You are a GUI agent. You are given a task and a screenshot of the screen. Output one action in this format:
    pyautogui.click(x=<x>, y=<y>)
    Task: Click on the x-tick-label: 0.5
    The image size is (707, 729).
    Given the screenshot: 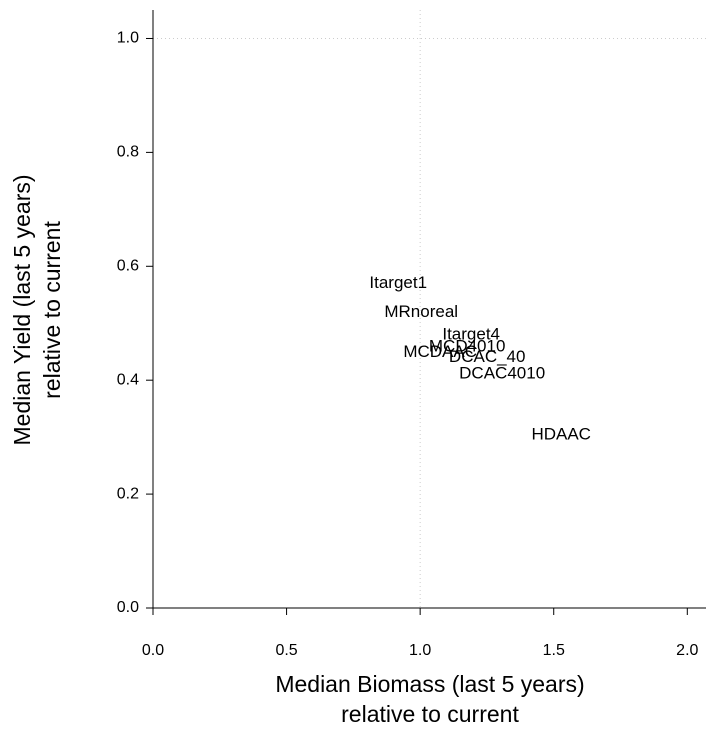 What is the action you would take?
    pyautogui.click(x=286, y=650)
    